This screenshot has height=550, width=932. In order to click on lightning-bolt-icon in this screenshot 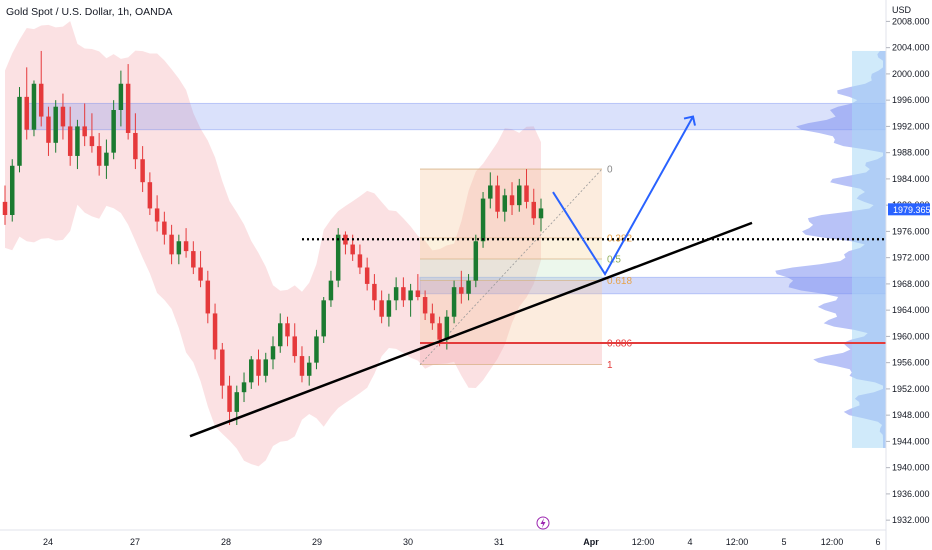, I will do `click(543, 523)`.